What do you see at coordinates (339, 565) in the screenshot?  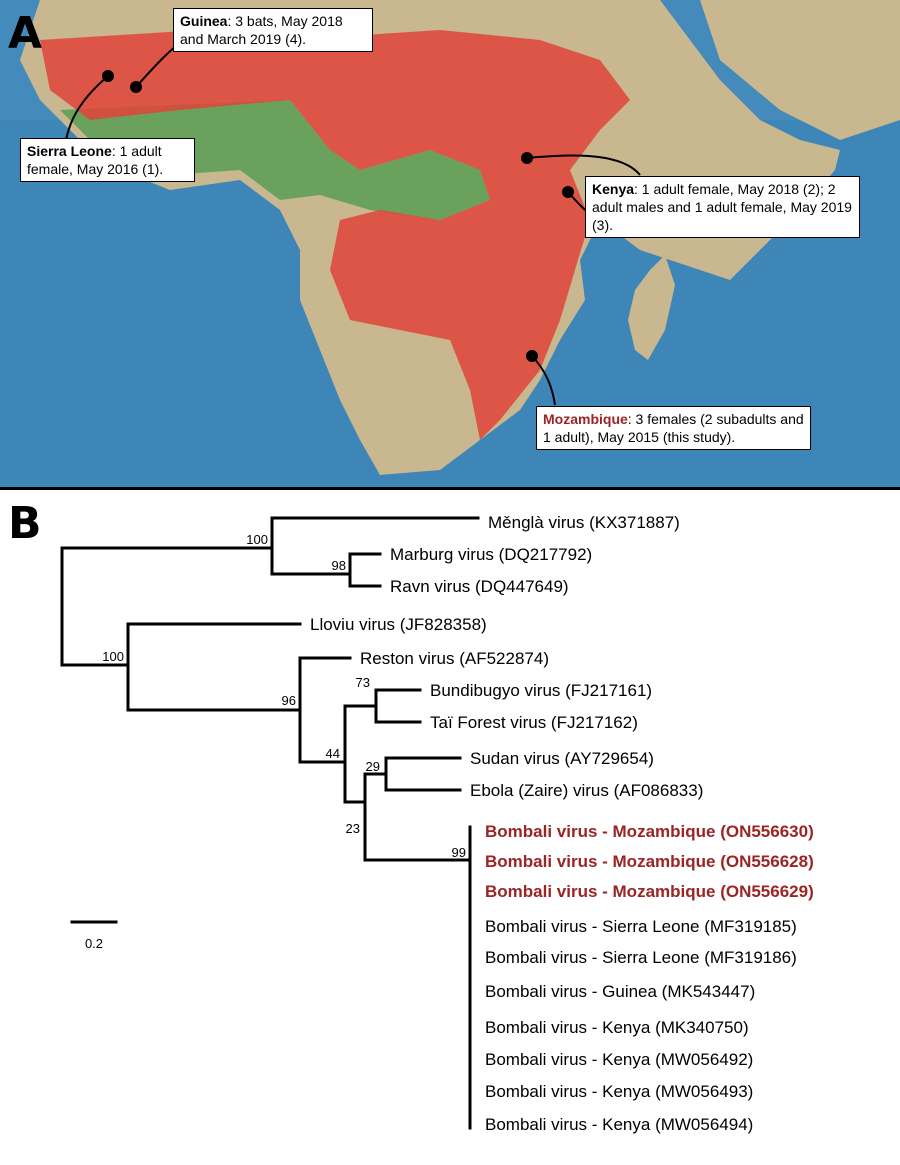 I see `bootstrap-label: 98` at bounding box center [339, 565].